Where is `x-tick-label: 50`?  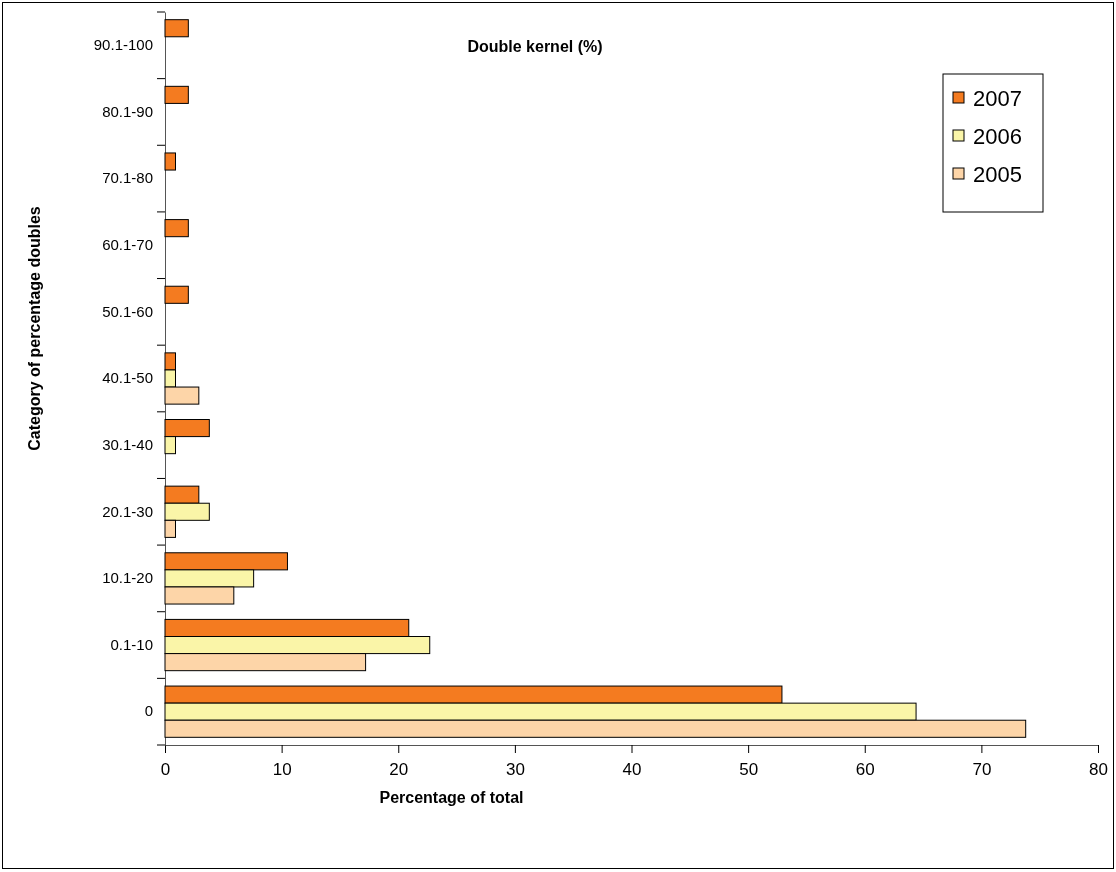 x-tick-label: 50 is located at coordinates (749, 769).